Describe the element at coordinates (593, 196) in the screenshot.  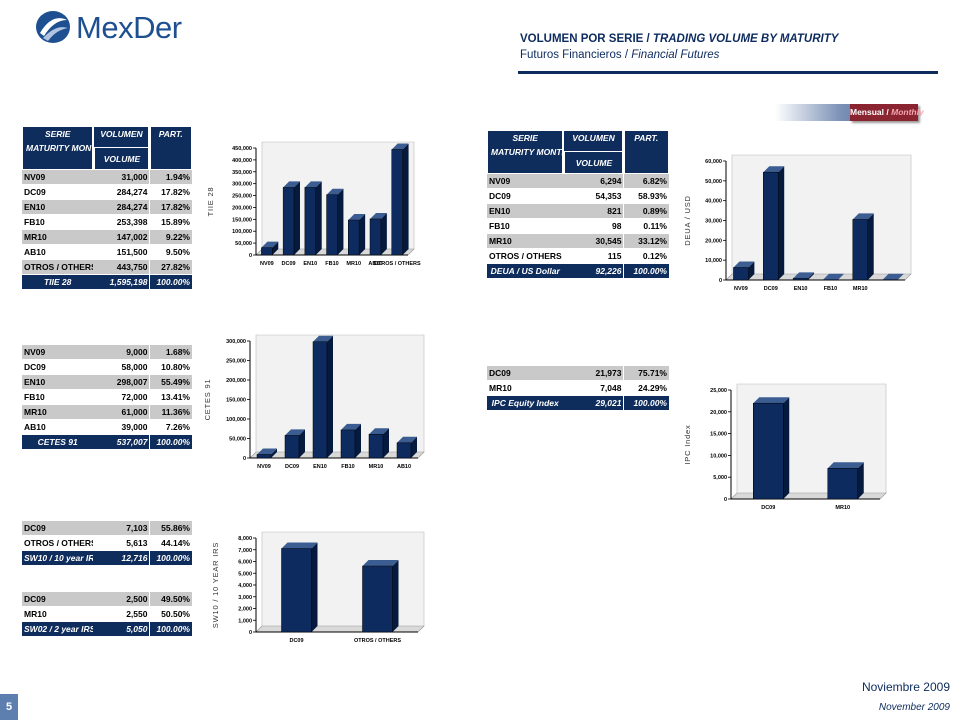
I see `table-cell: 54,353` at that location.